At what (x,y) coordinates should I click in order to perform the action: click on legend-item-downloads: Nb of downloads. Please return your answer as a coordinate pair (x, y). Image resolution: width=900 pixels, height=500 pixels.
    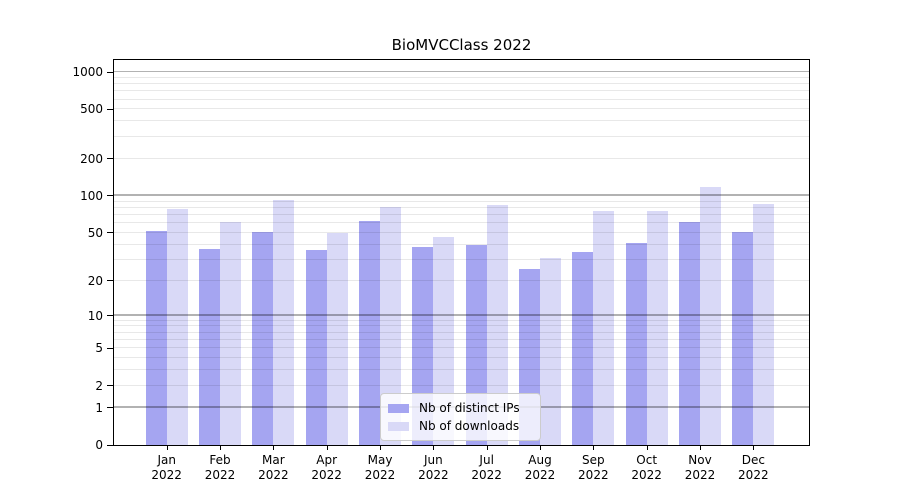
    Looking at the image, I should click on (460, 426).